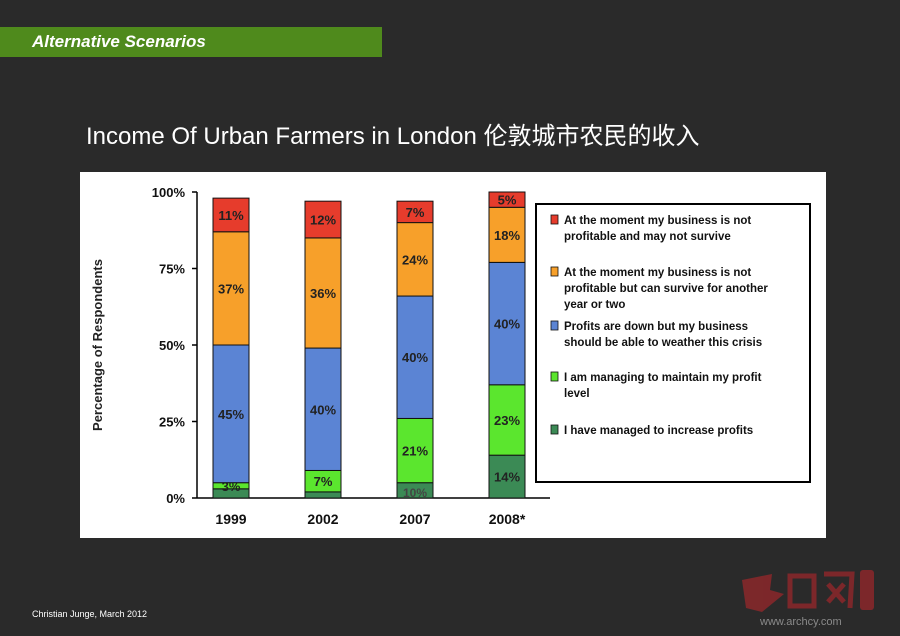 The width and height of the screenshot is (900, 636). I want to click on y-axis-label: Percentage of Respondents, so click(97, 345).